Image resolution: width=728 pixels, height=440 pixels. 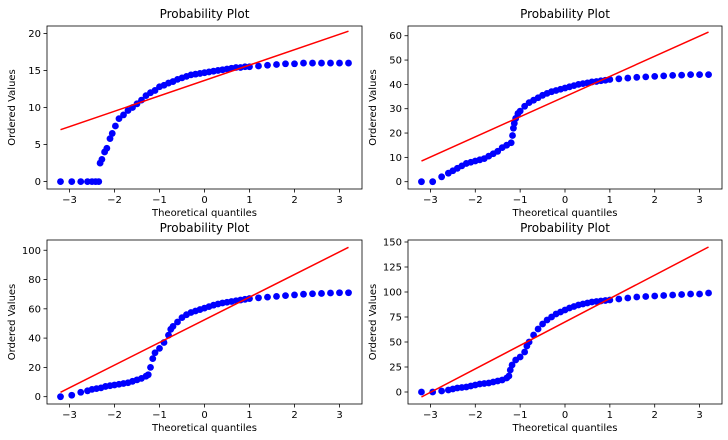 I want to click on y-tick-label: 125, so click(x=392, y=268).